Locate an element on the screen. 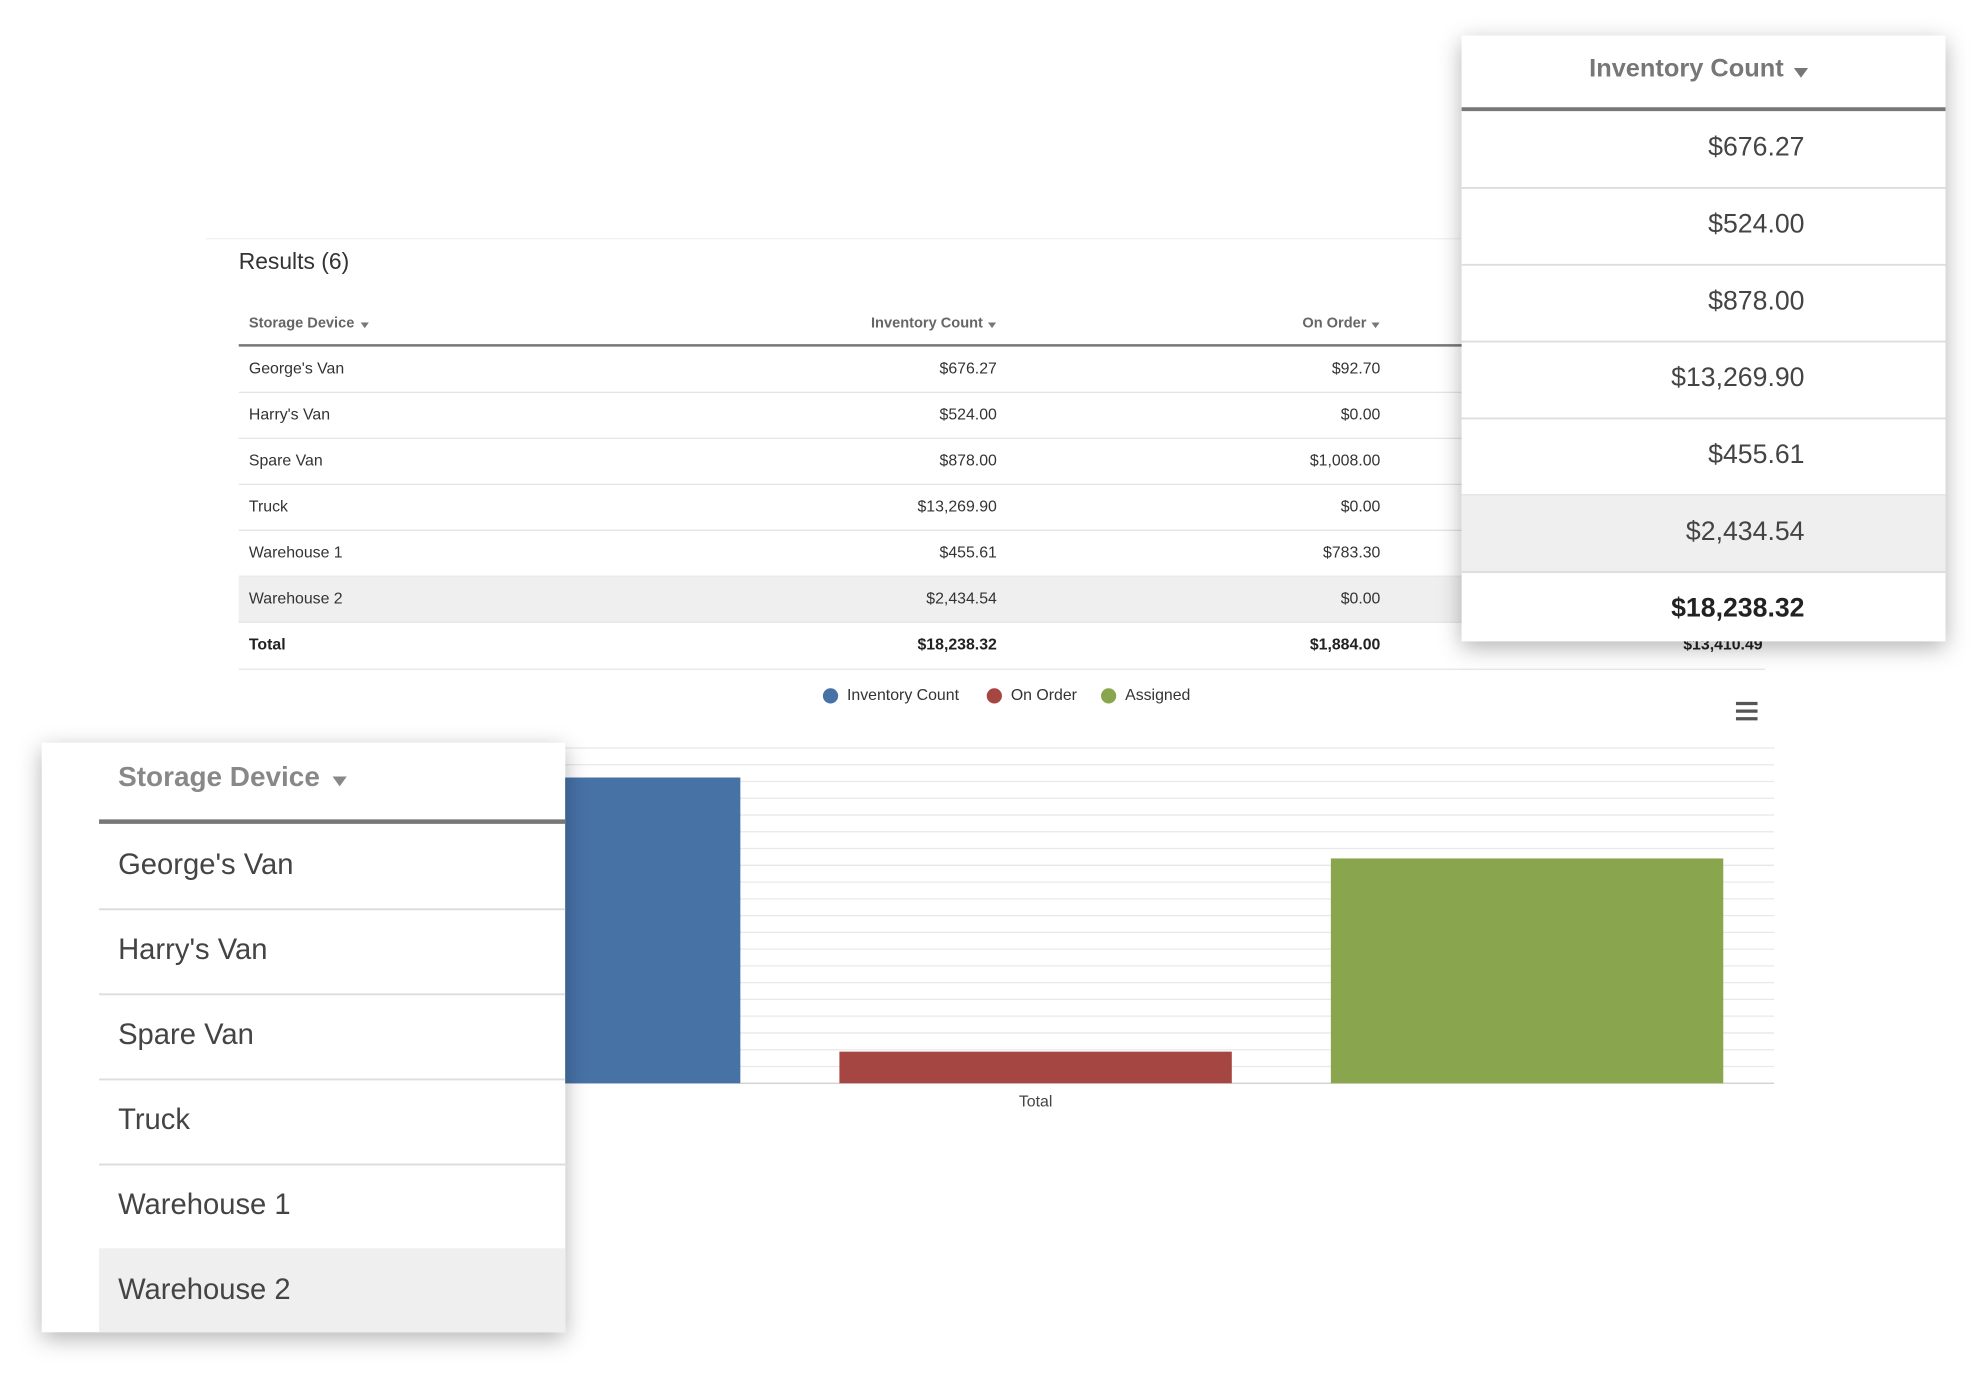 This screenshot has height=1373, width=1981. column-header: Inventory Count is located at coordinates (927, 324).